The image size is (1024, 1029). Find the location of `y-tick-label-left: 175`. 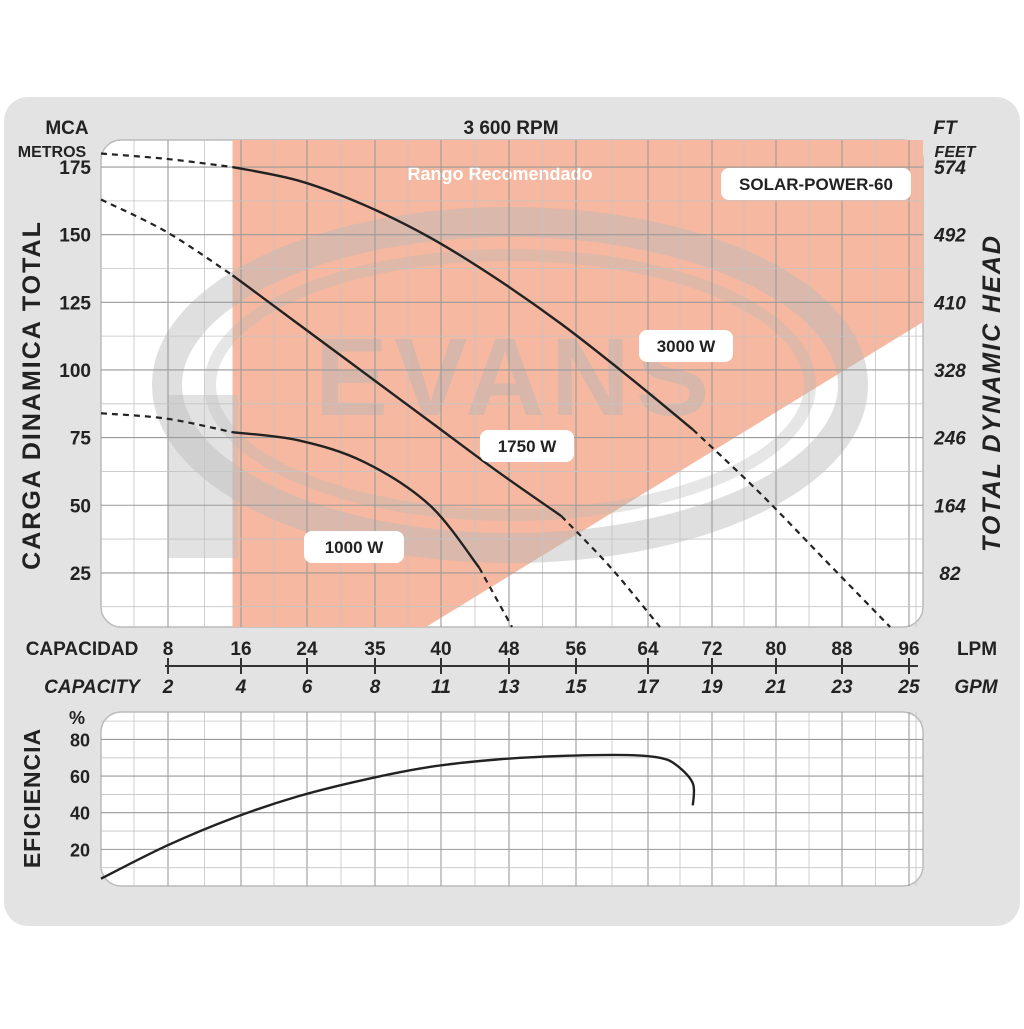

y-tick-label-left: 175 is located at coordinates (75, 168).